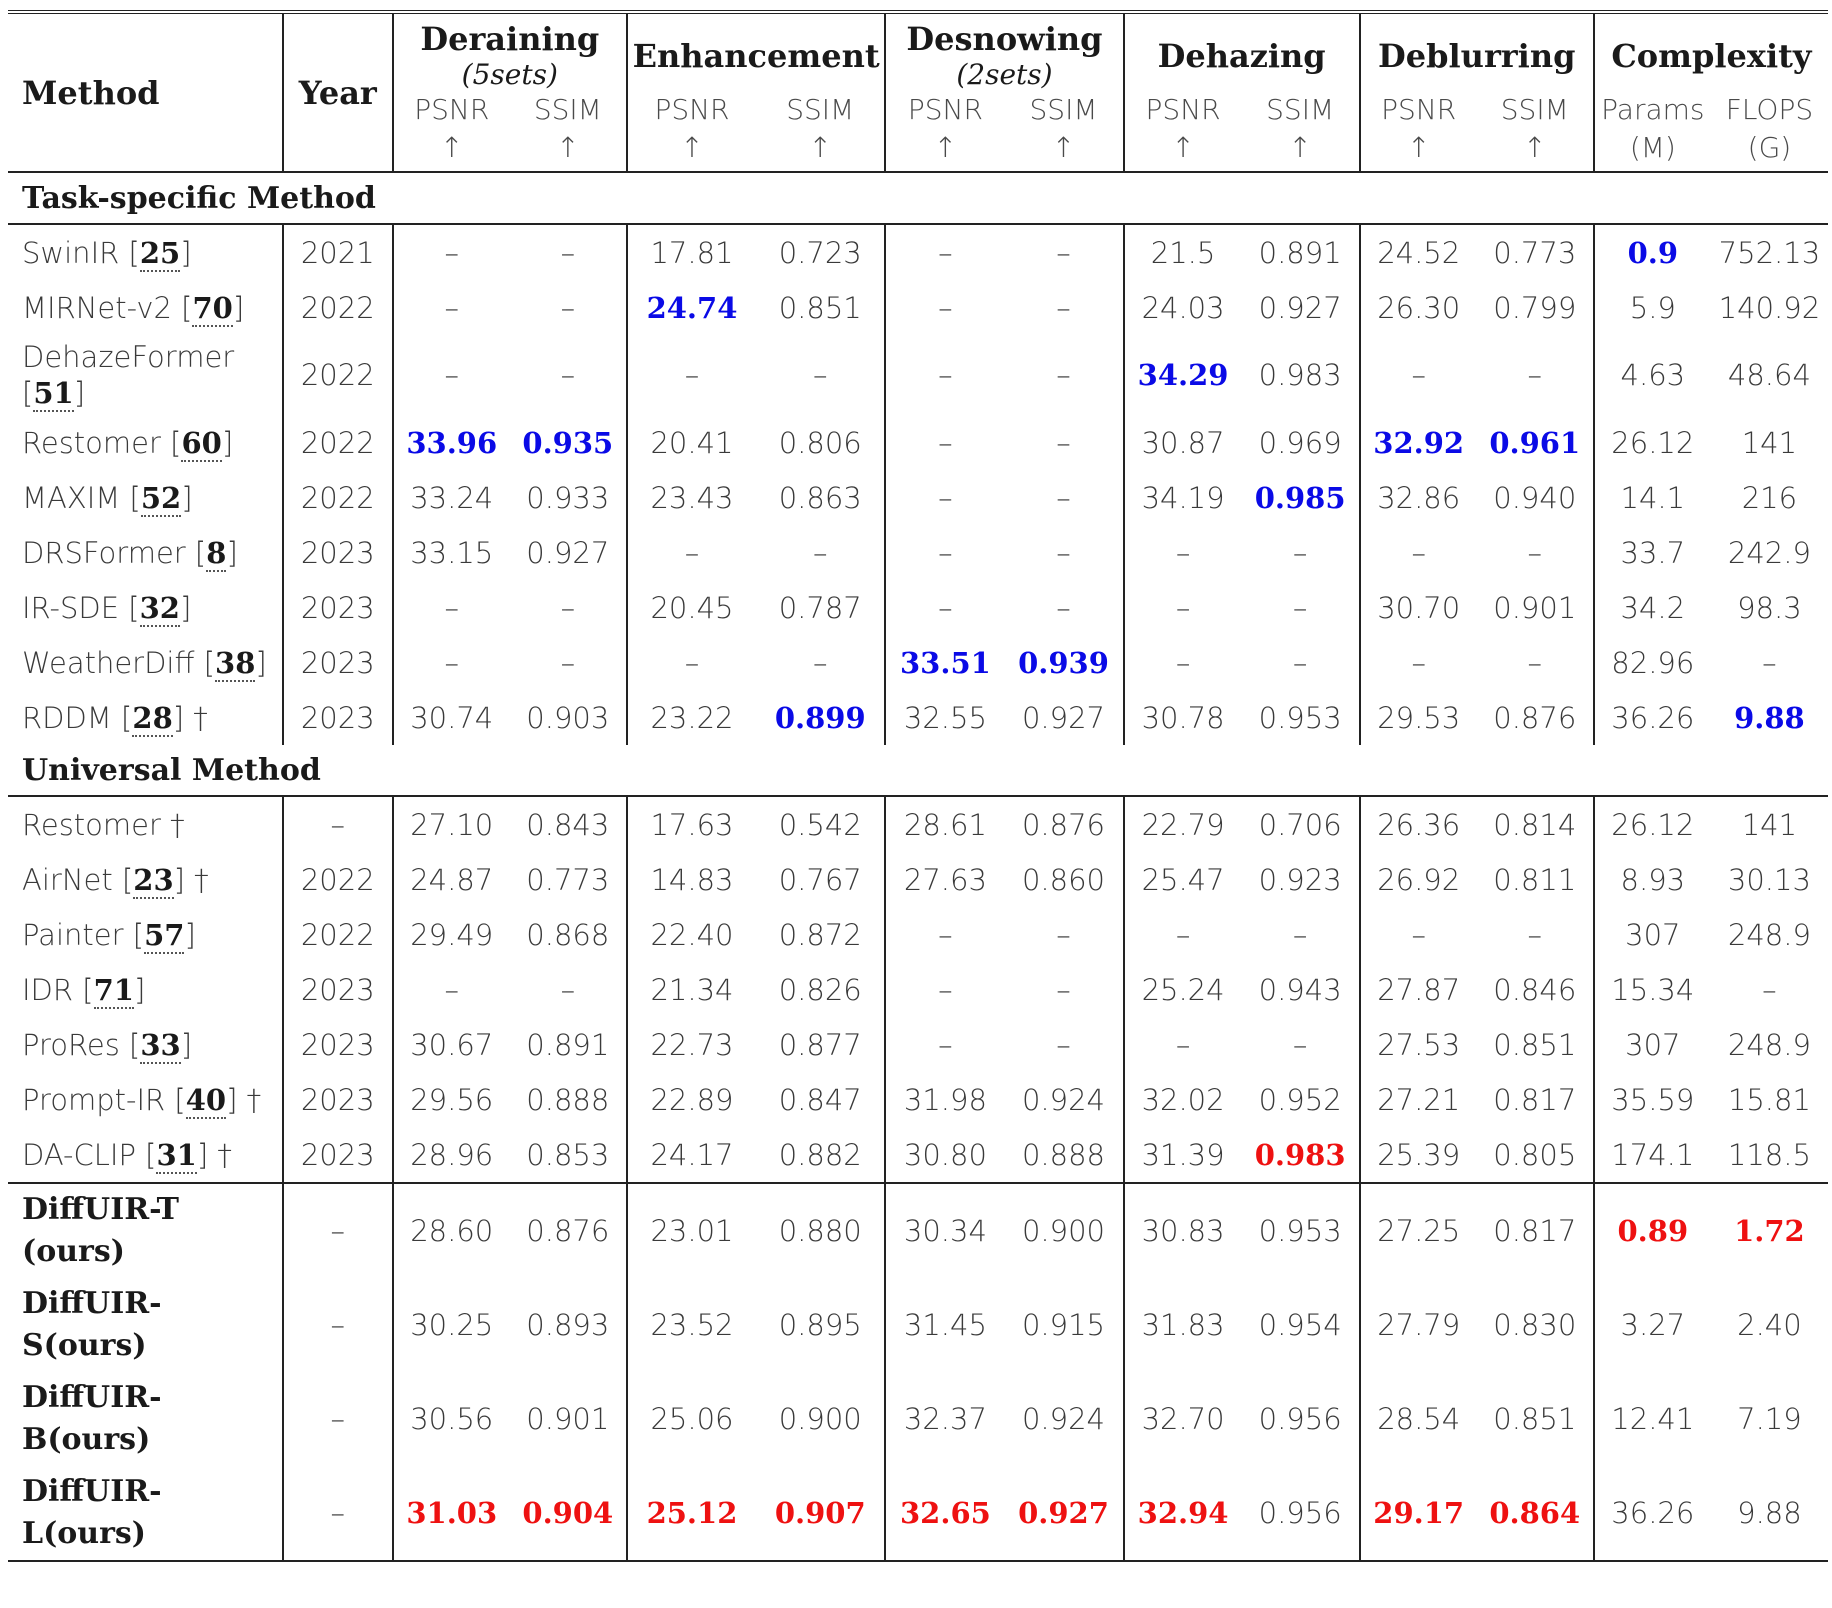 The image size is (1832, 1608). Describe the element at coordinates (820, 989) in the screenshot. I see `cell-value: 0.826` at that location.